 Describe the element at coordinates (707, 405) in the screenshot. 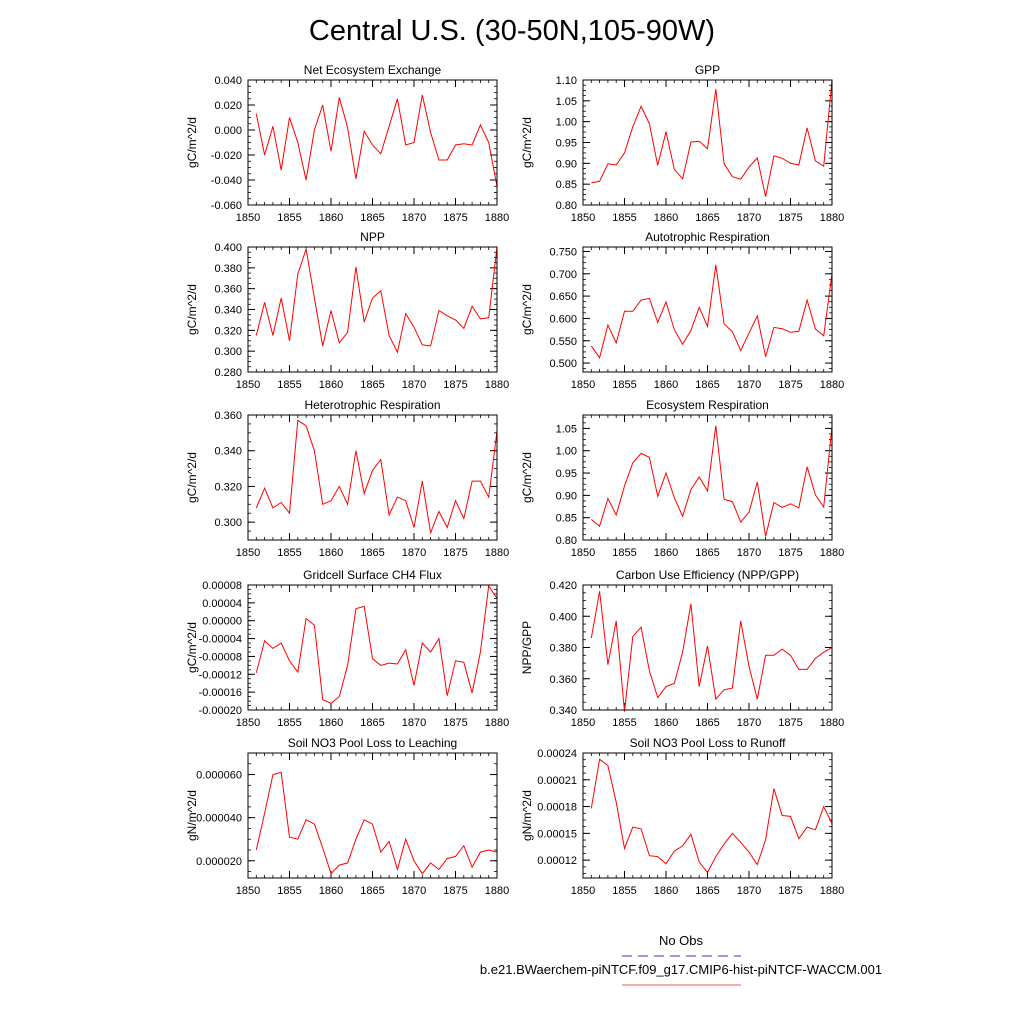

I see `panel-title: Ecosystem Respiration` at that location.